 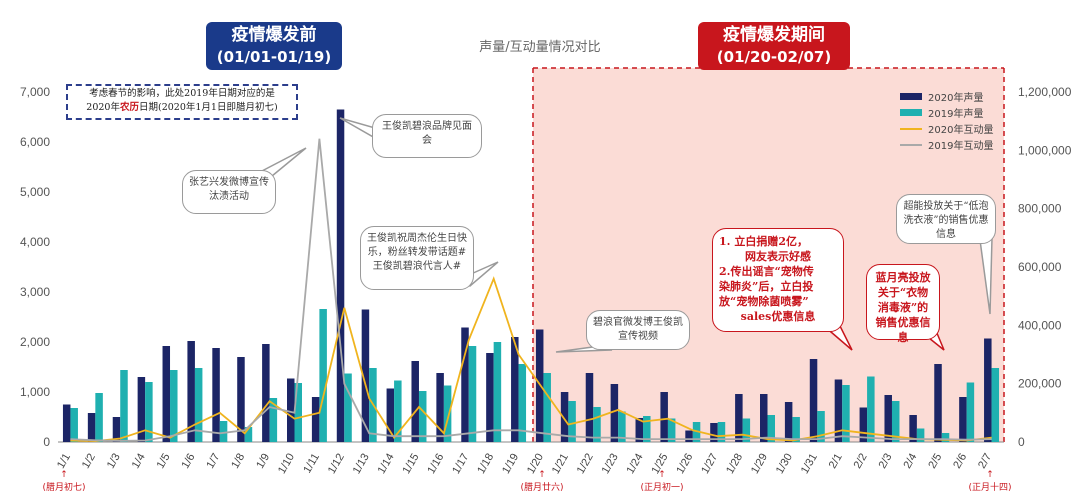 I want to click on x-tick-label: 1/27, so click(x=709, y=464).